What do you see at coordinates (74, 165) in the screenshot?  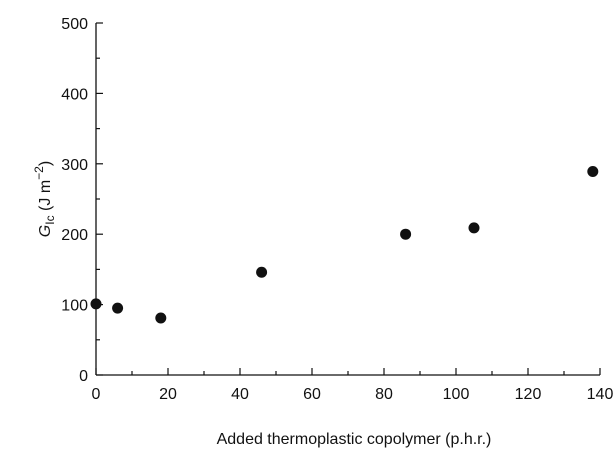 I see `y-tick-label: 300` at bounding box center [74, 165].